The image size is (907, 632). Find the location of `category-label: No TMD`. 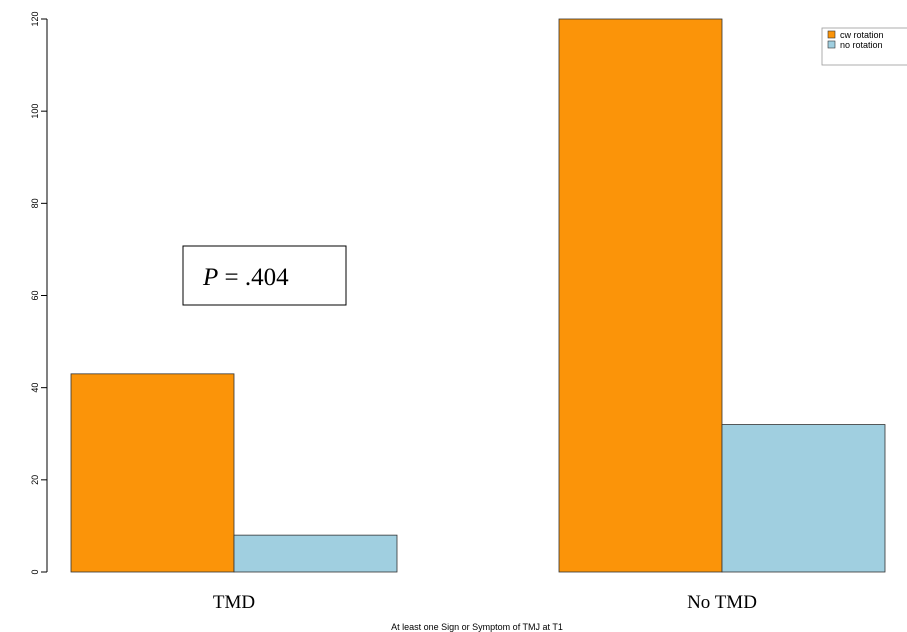

category-label: No TMD is located at coordinates (722, 602).